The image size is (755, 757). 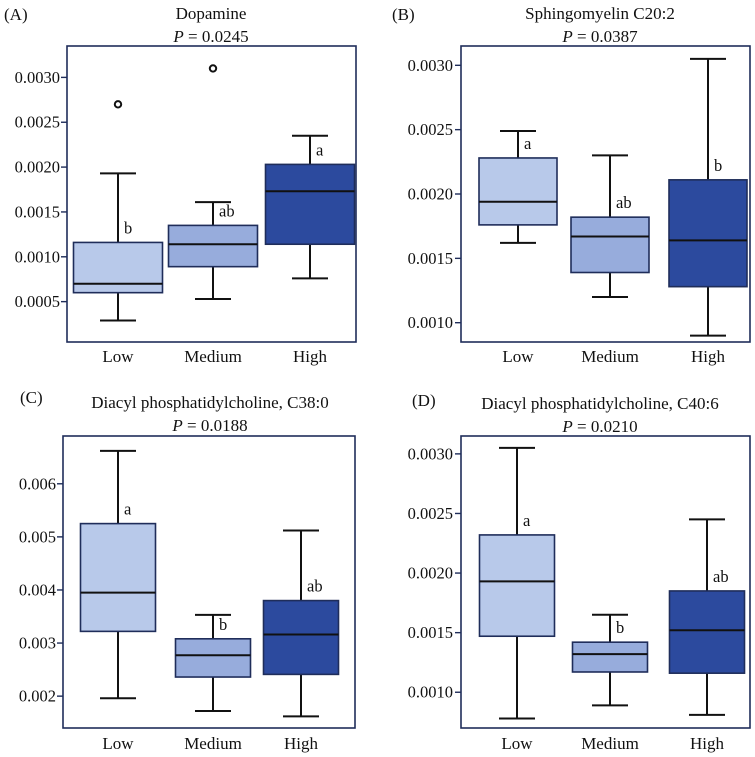 What do you see at coordinates (118, 743) in the screenshot?
I see `panel-c-xlabel-low: Low` at bounding box center [118, 743].